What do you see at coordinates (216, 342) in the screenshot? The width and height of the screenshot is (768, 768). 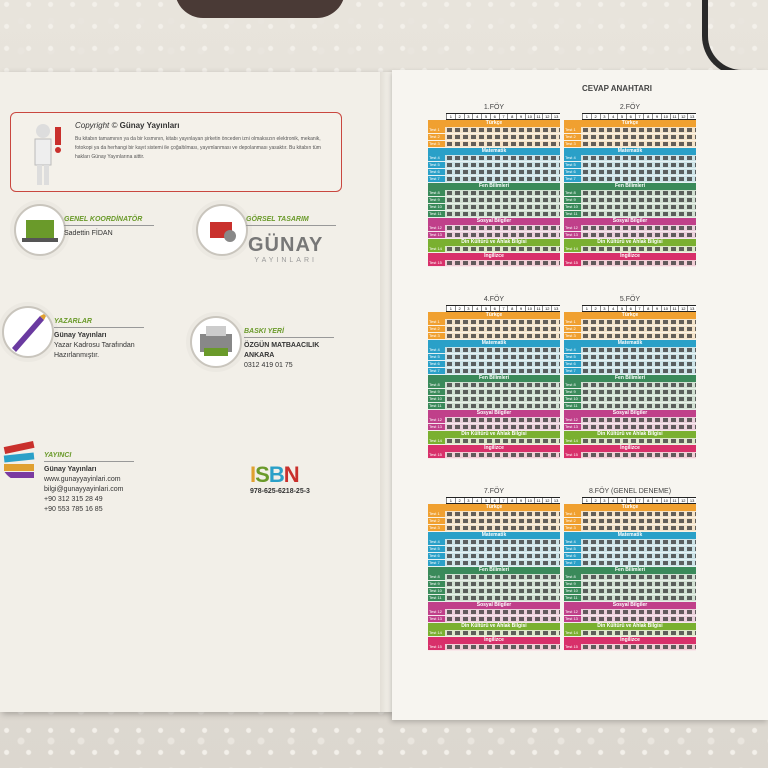 I see `printer-icon` at bounding box center [216, 342].